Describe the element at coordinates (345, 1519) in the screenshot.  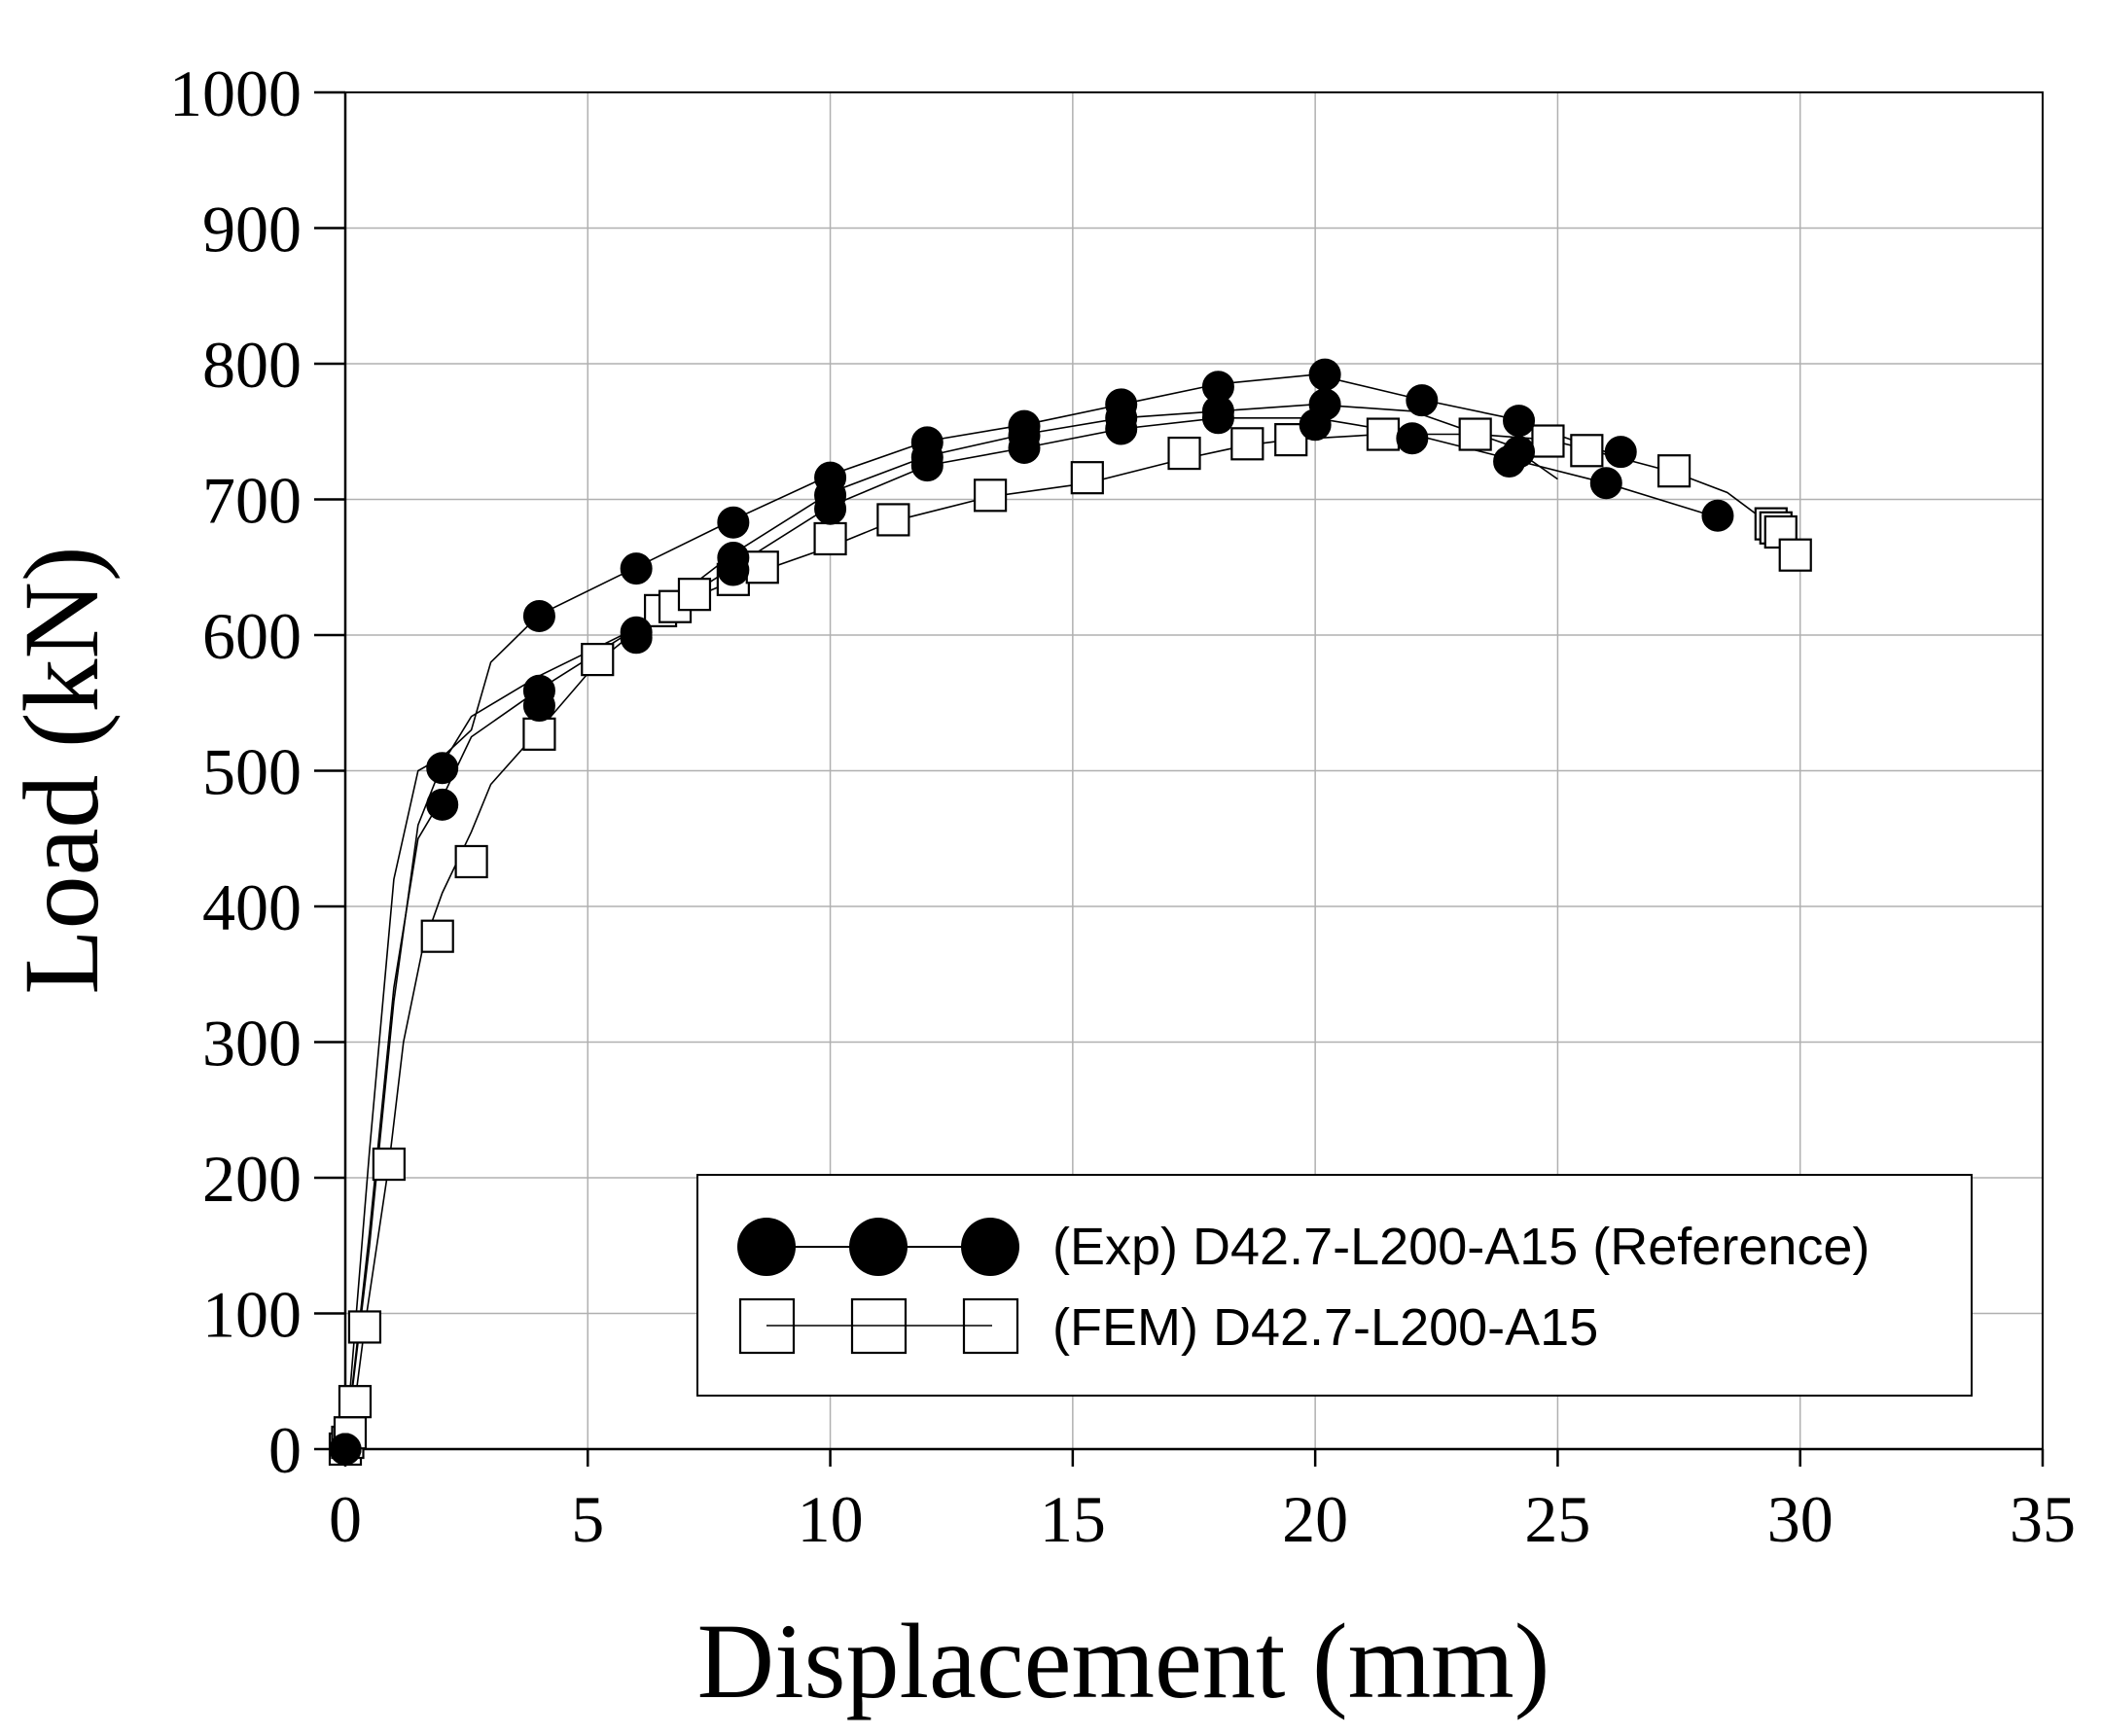
I see `x-tick-label: 0` at that location.